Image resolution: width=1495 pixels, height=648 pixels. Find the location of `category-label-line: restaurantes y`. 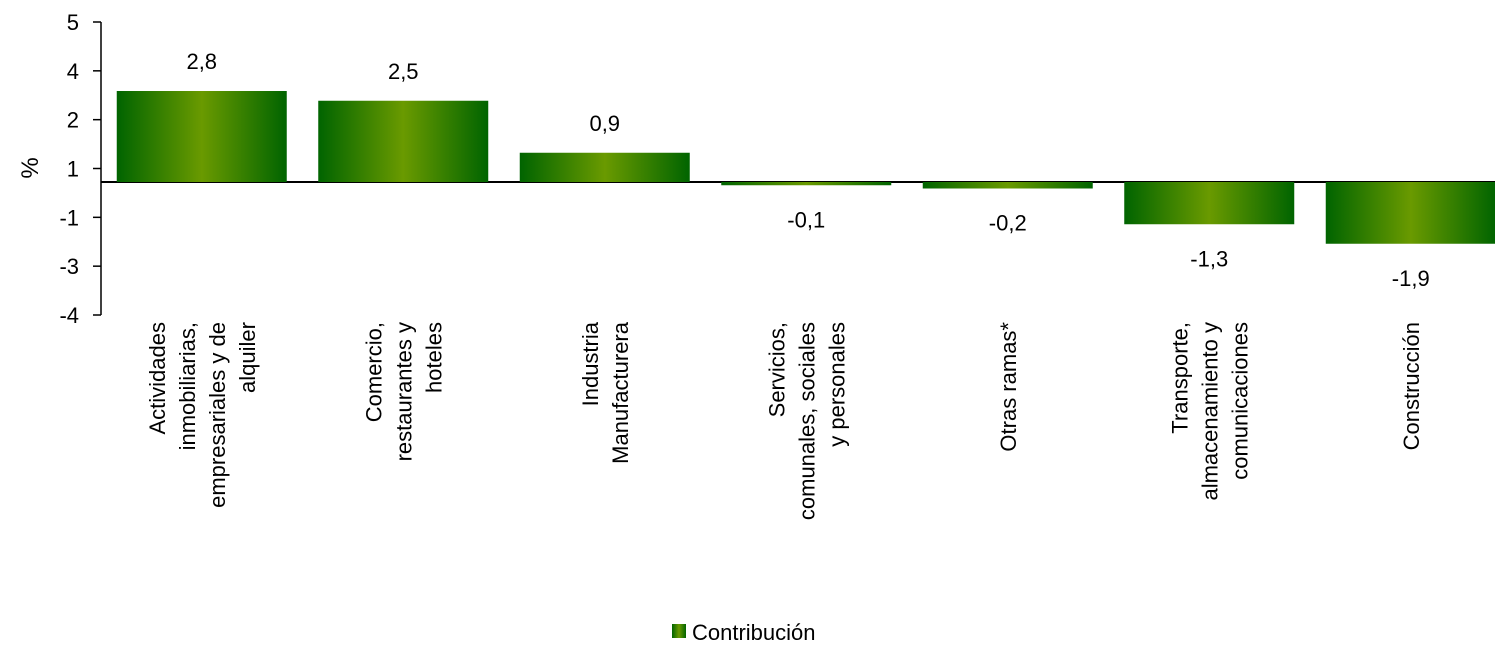

category-label-line: restaurantes y is located at coordinates (403, 391).